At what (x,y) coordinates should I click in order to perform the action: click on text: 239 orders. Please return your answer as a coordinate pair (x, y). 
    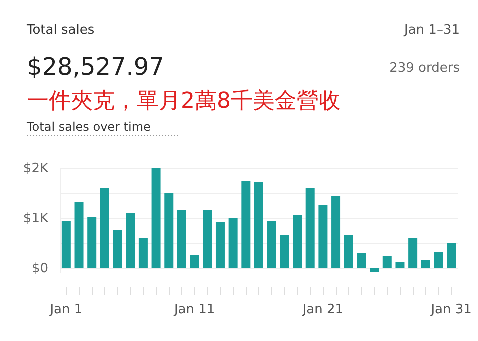
    Looking at the image, I should click on (425, 68).